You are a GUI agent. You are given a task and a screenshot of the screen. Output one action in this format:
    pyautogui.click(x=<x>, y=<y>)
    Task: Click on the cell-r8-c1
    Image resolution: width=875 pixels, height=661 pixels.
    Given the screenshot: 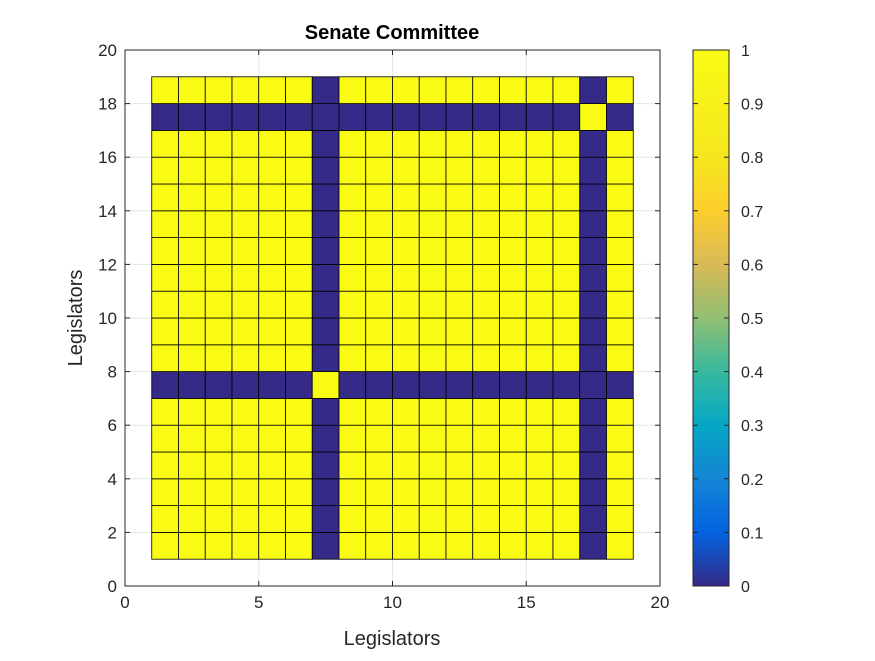 What is the action you would take?
    pyautogui.click(x=165, y=358)
    